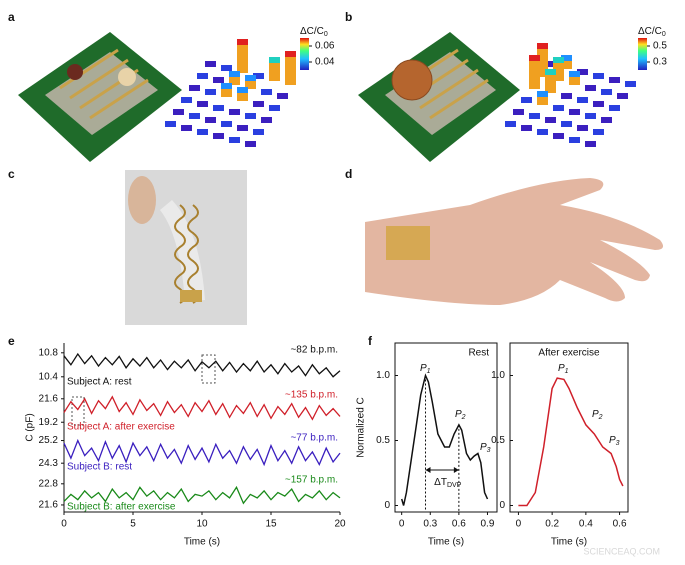 This screenshot has height=565, width=685. Describe the element at coordinates (552, 524) in the screenshot. I see `x-tick-label: 0.2` at that location.